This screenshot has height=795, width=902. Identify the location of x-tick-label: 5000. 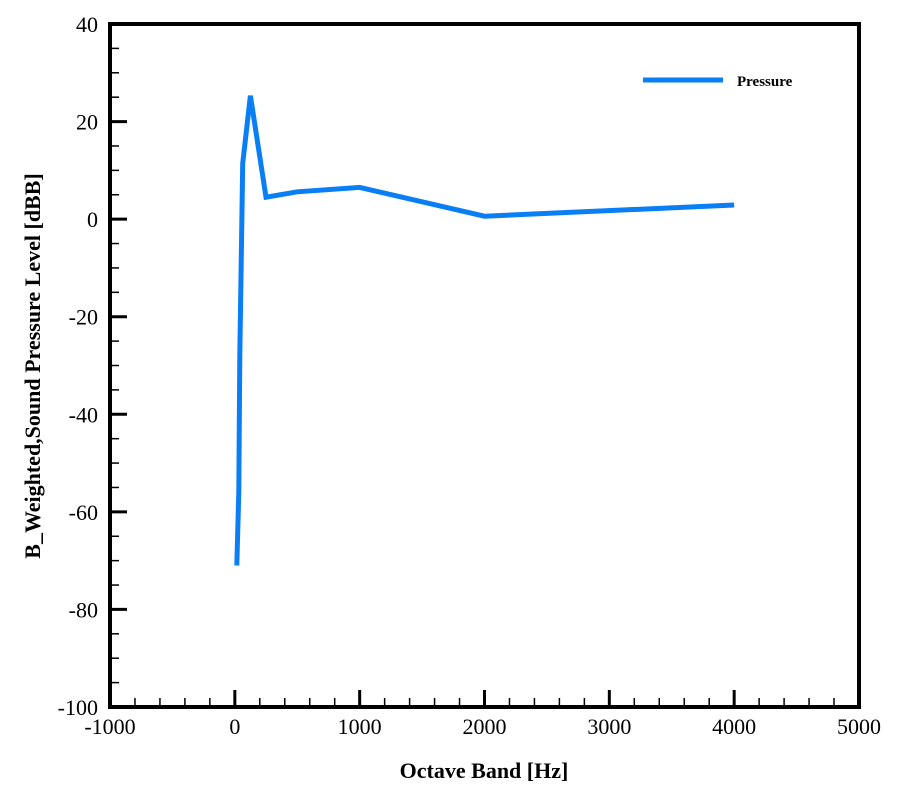
(859, 726).